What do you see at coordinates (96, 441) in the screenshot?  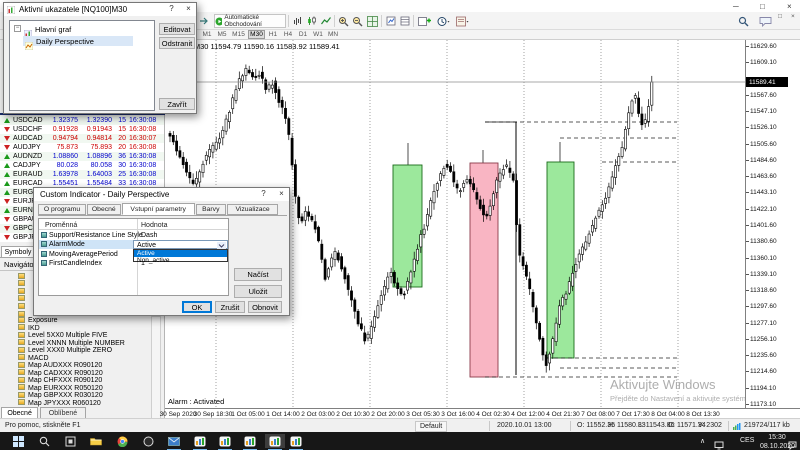 I see `file-explorer-icon` at bounding box center [96, 441].